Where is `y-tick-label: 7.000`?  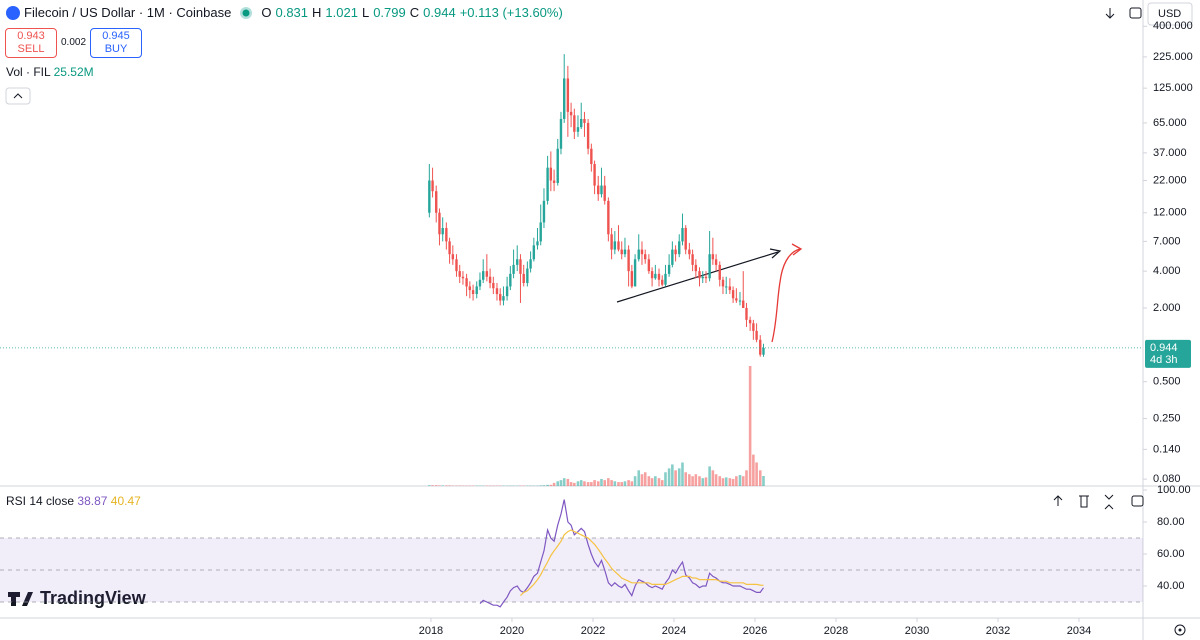 y-tick-label: 7.000 is located at coordinates (1167, 241).